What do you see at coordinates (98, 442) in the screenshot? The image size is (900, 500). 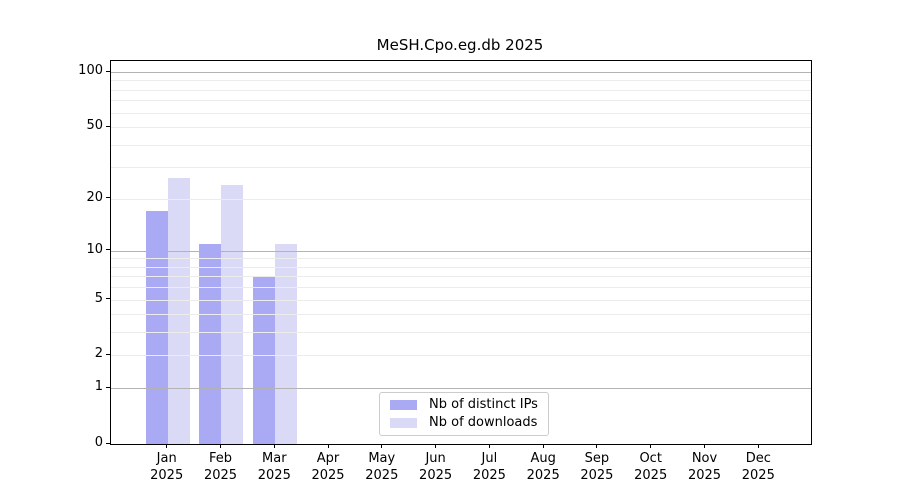 I see `y-tick-label-0: 0` at bounding box center [98, 442].